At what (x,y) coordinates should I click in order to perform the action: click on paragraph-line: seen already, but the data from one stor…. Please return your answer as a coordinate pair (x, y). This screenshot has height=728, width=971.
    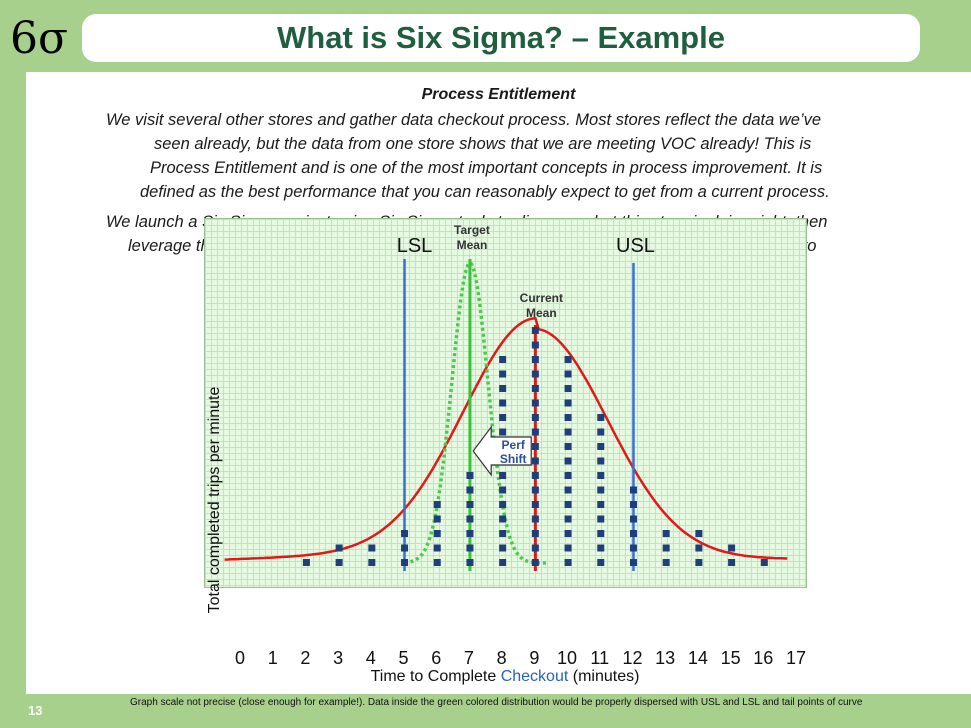
    Looking at the image, I should click on (483, 144).